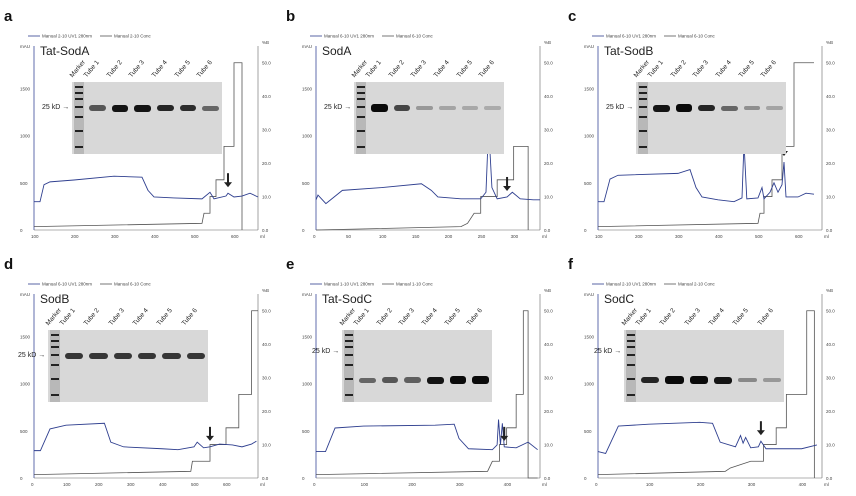 Image resolution: width=856 pixels, height=496 pixels. What do you see at coordinates (55, 299) in the screenshot?
I see `panel-title: SodB` at bounding box center [55, 299].